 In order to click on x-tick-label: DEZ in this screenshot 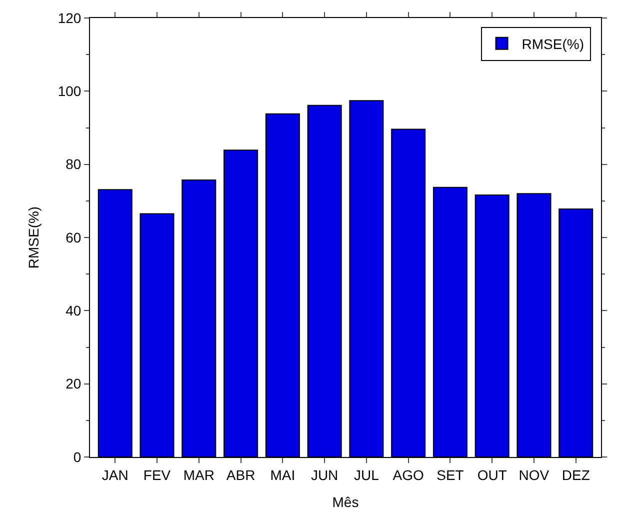, I will do `click(576, 474)`.